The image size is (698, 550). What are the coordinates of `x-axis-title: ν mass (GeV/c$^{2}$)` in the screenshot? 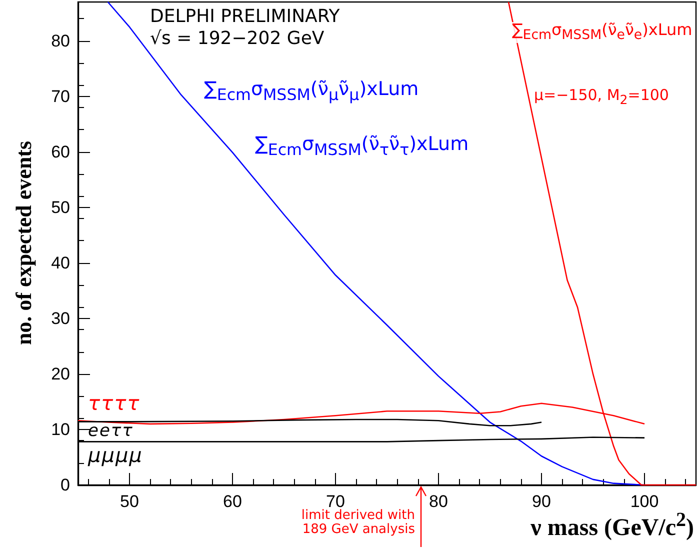 It's located at (612, 525).